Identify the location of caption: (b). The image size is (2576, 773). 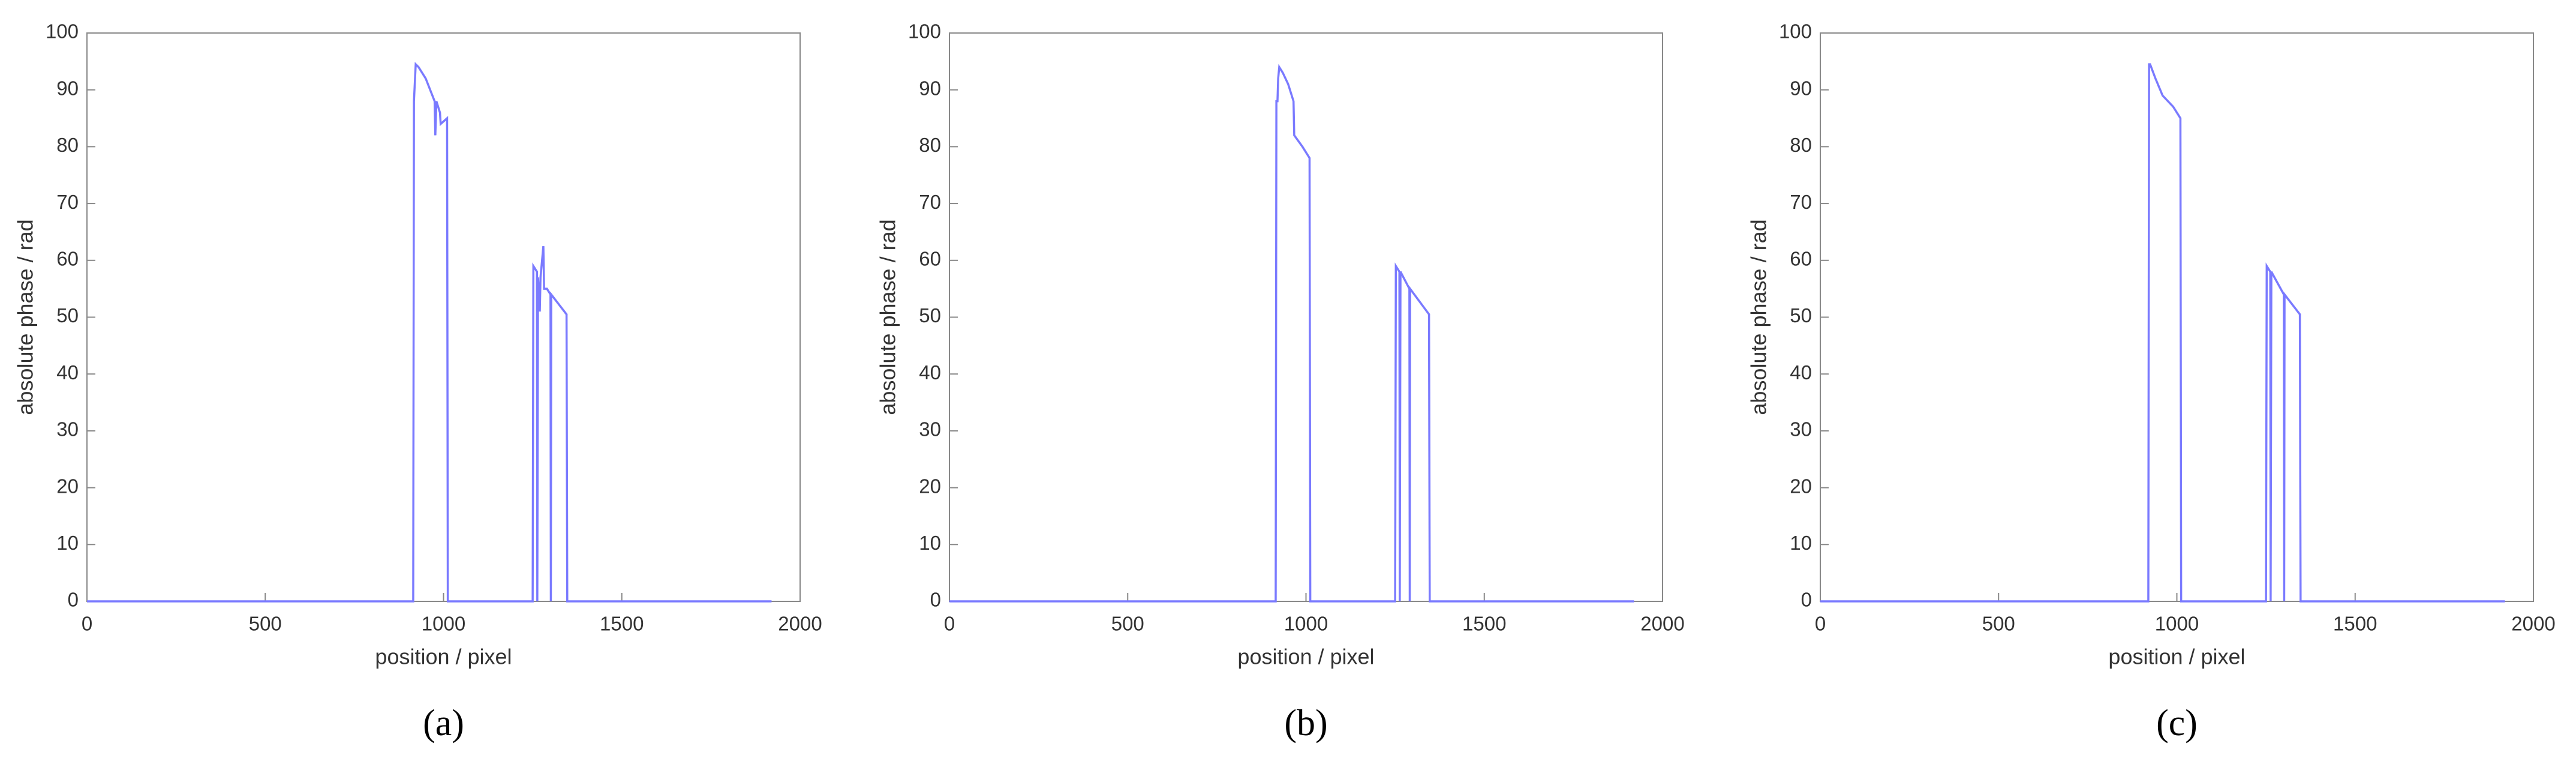
(1306, 723).